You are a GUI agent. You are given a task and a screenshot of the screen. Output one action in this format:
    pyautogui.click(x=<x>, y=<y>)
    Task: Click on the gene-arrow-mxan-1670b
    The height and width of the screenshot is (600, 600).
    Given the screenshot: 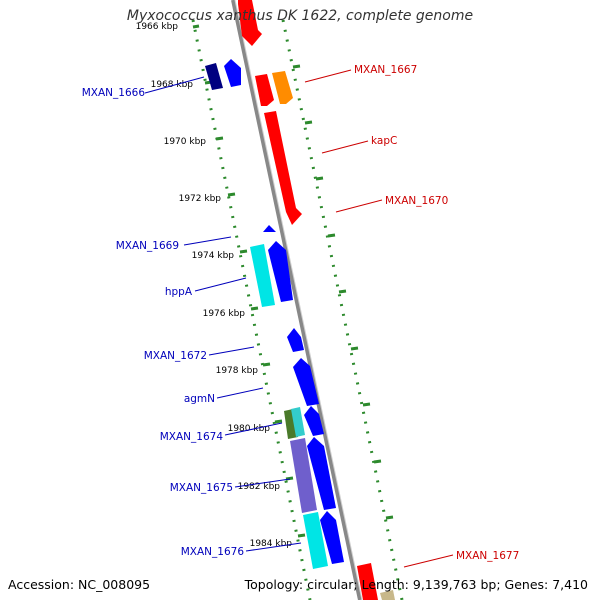 What is the action you would take?
    pyautogui.click(x=280, y=271)
    